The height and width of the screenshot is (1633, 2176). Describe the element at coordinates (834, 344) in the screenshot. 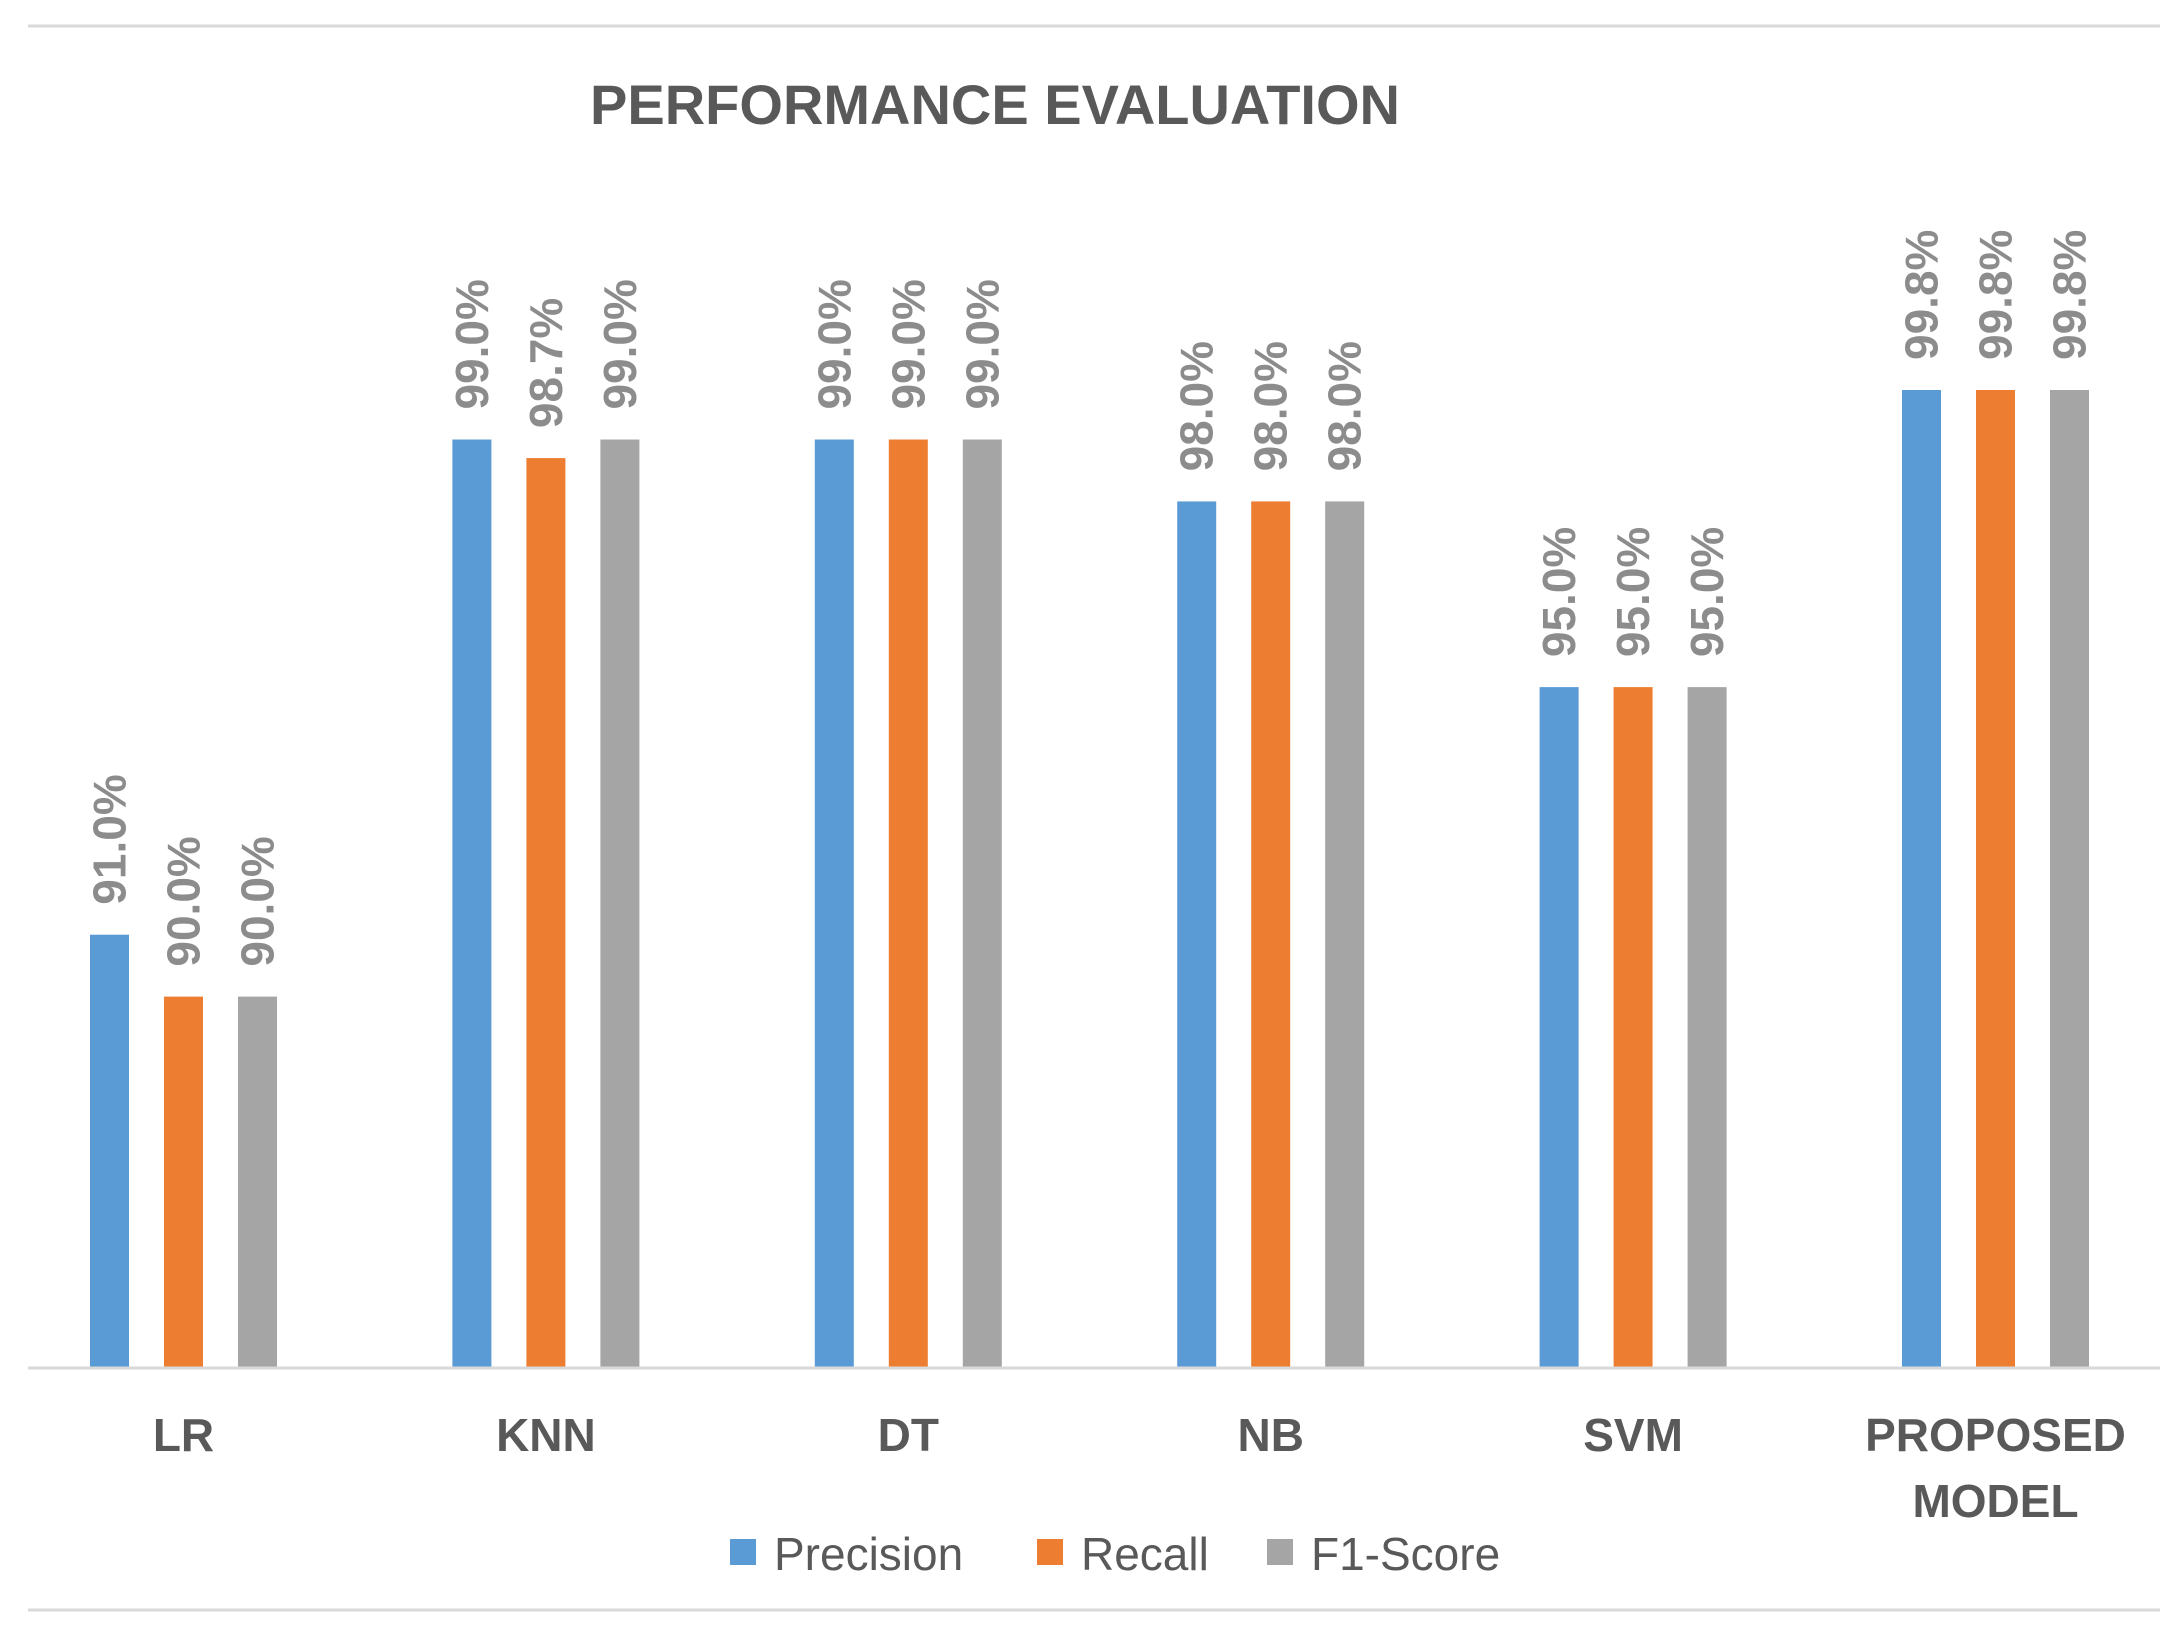

I see `data-label-dt-precision: 99.0%` at that location.